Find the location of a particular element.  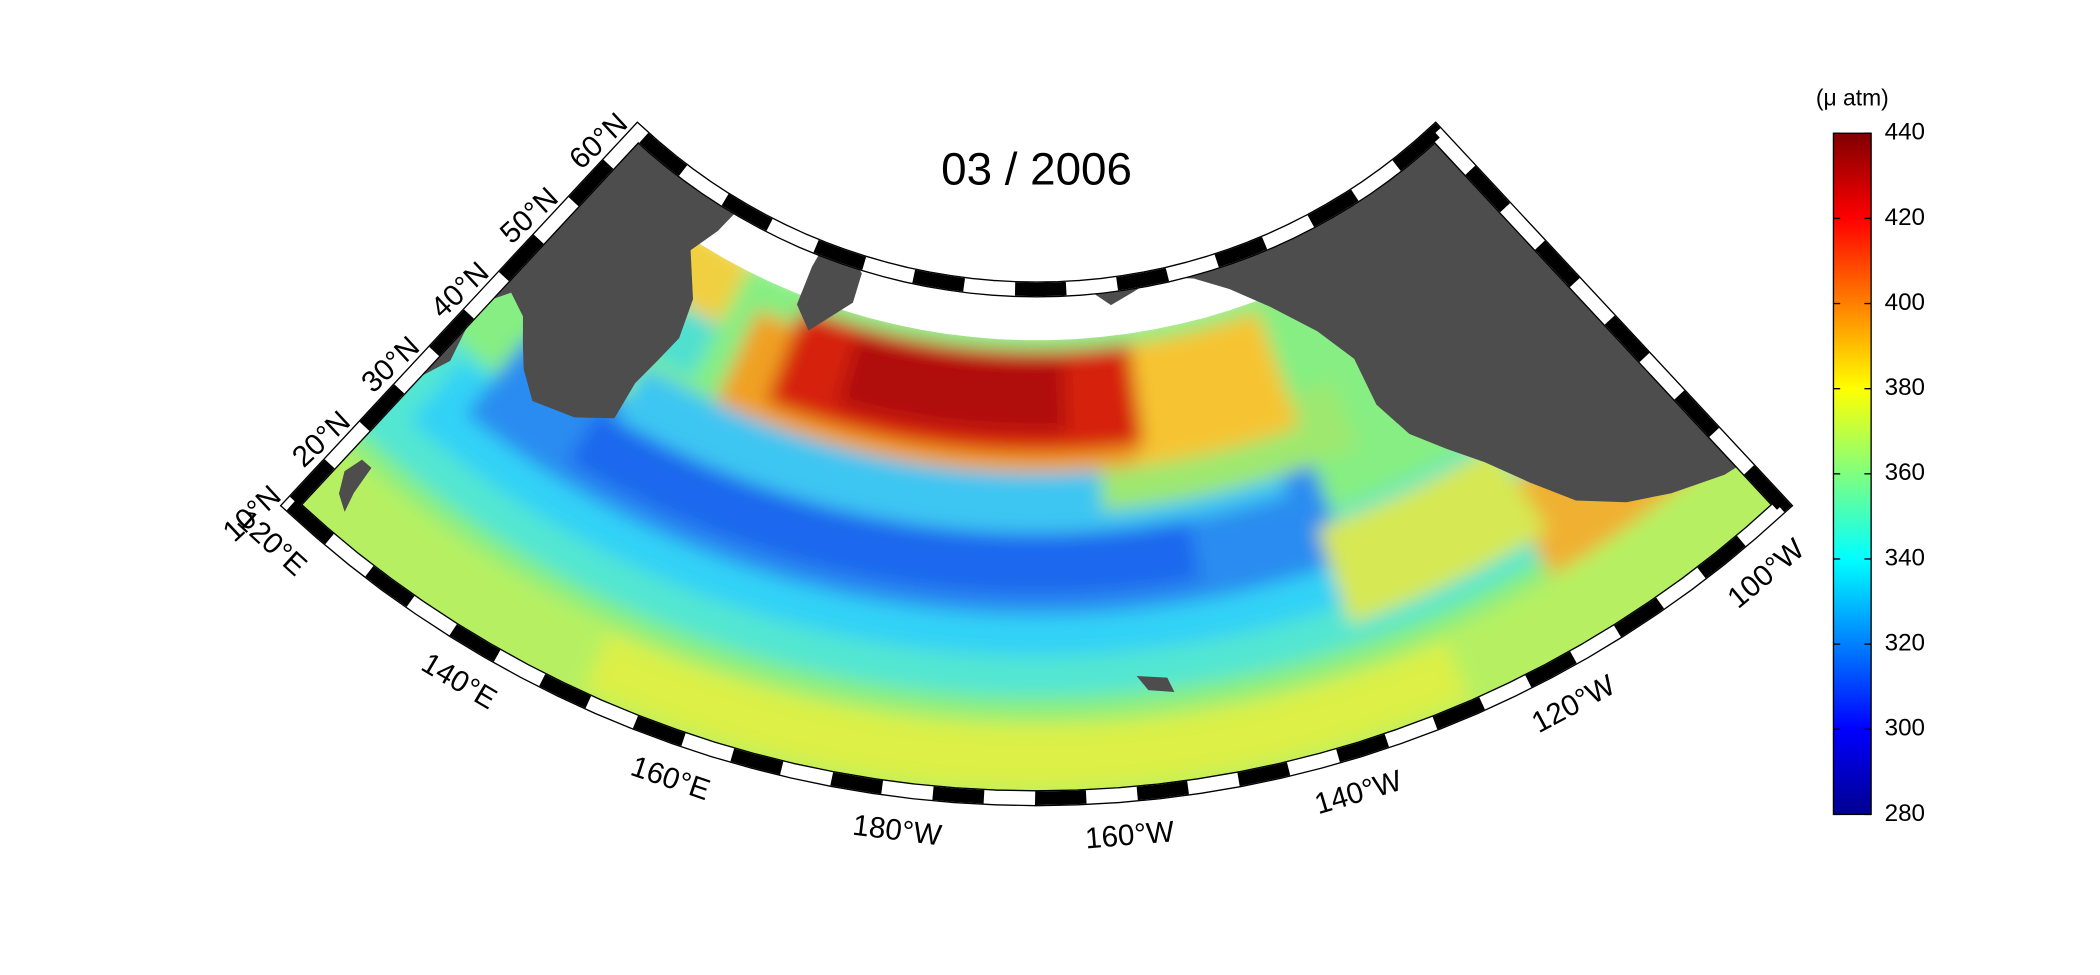

colorbar-tick-label: 420 is located at coordinates (1905, 217).